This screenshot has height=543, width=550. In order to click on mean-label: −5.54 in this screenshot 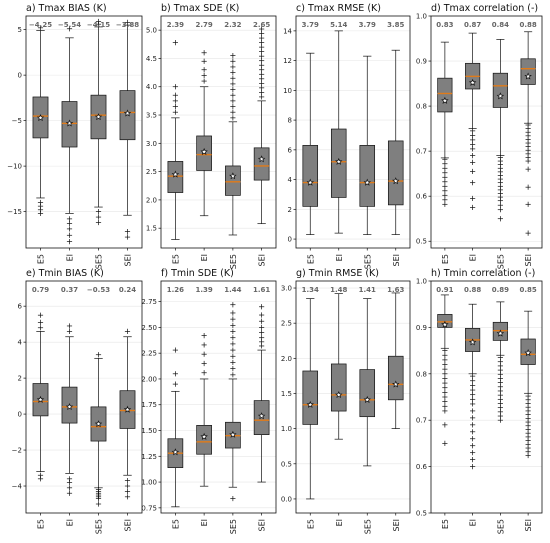, I will do `click(69, 25)`.